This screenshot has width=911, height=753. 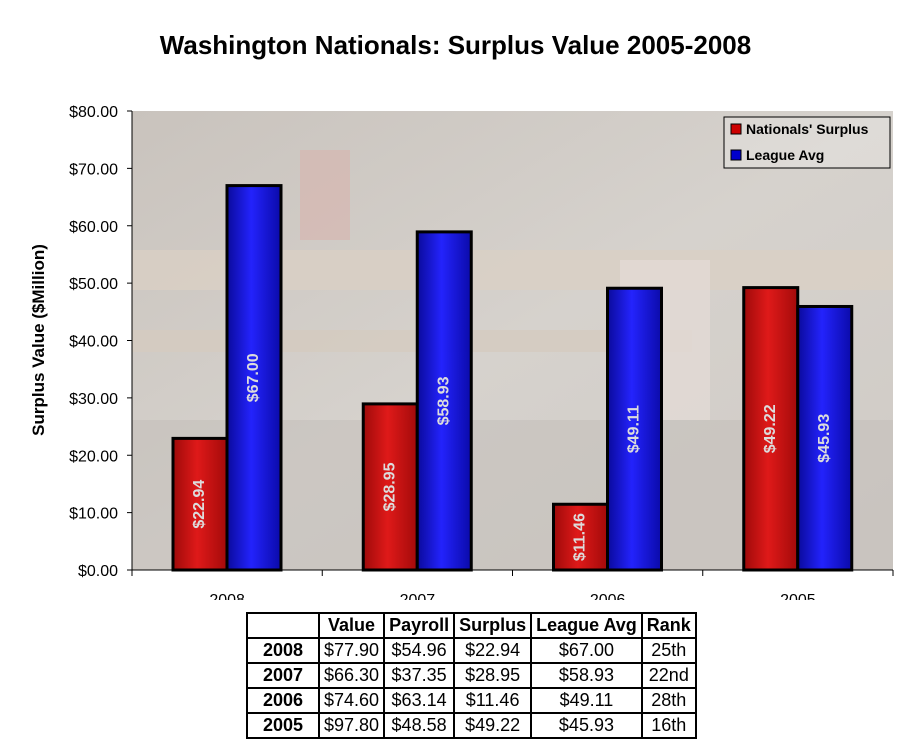 I want to click on y-tick-label: $20.00, so click(x=93, y=456).